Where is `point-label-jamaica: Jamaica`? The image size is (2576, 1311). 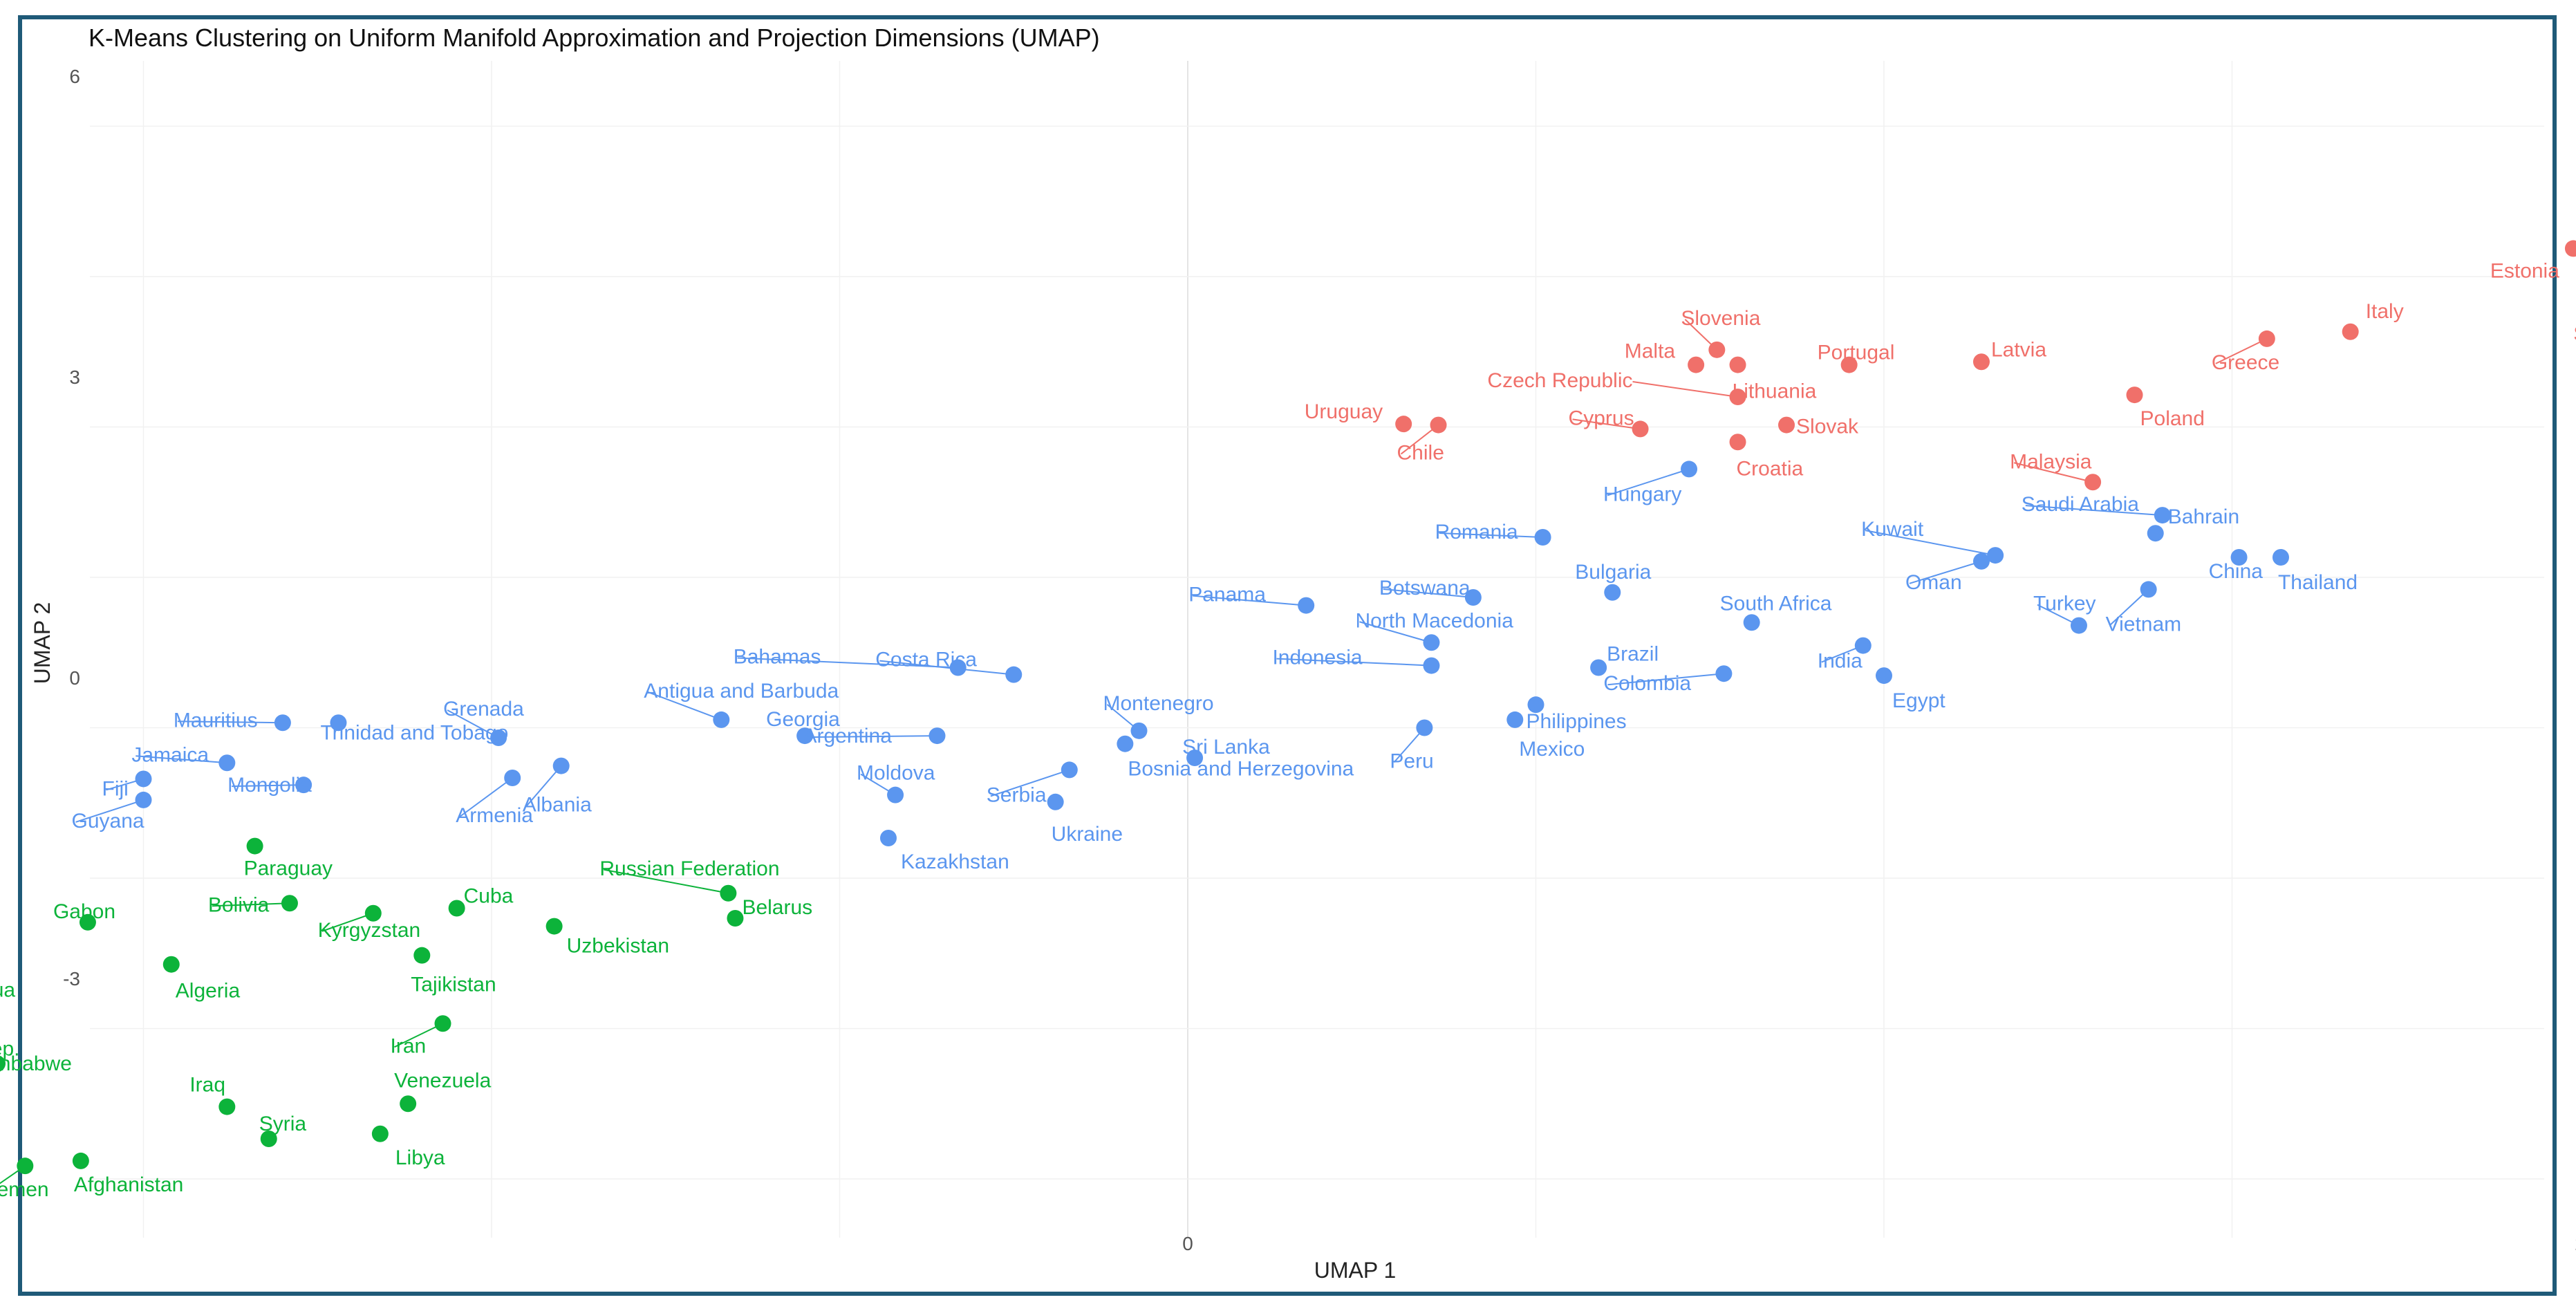 point-label-jamaica: Jamaica is located at coordinates (170, 754).